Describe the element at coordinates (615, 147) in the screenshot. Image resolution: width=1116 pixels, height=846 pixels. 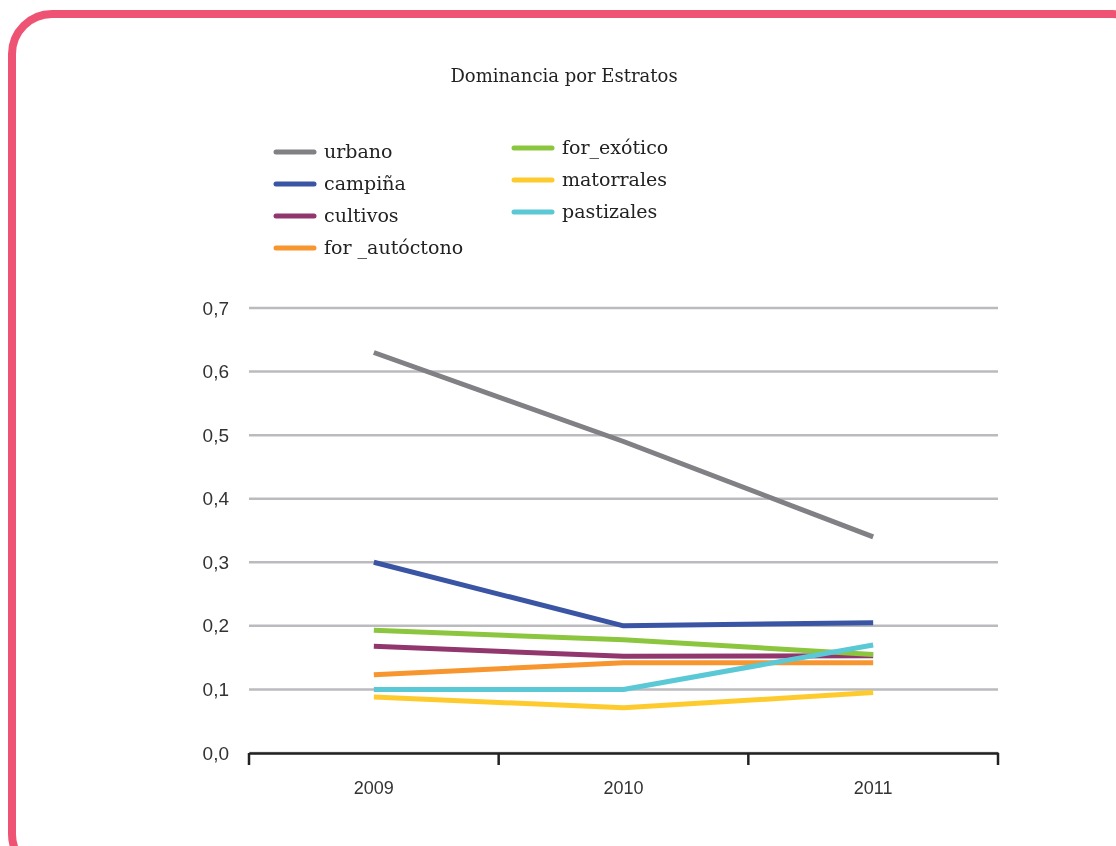
I see `legend-label: for_exótico` at that location.